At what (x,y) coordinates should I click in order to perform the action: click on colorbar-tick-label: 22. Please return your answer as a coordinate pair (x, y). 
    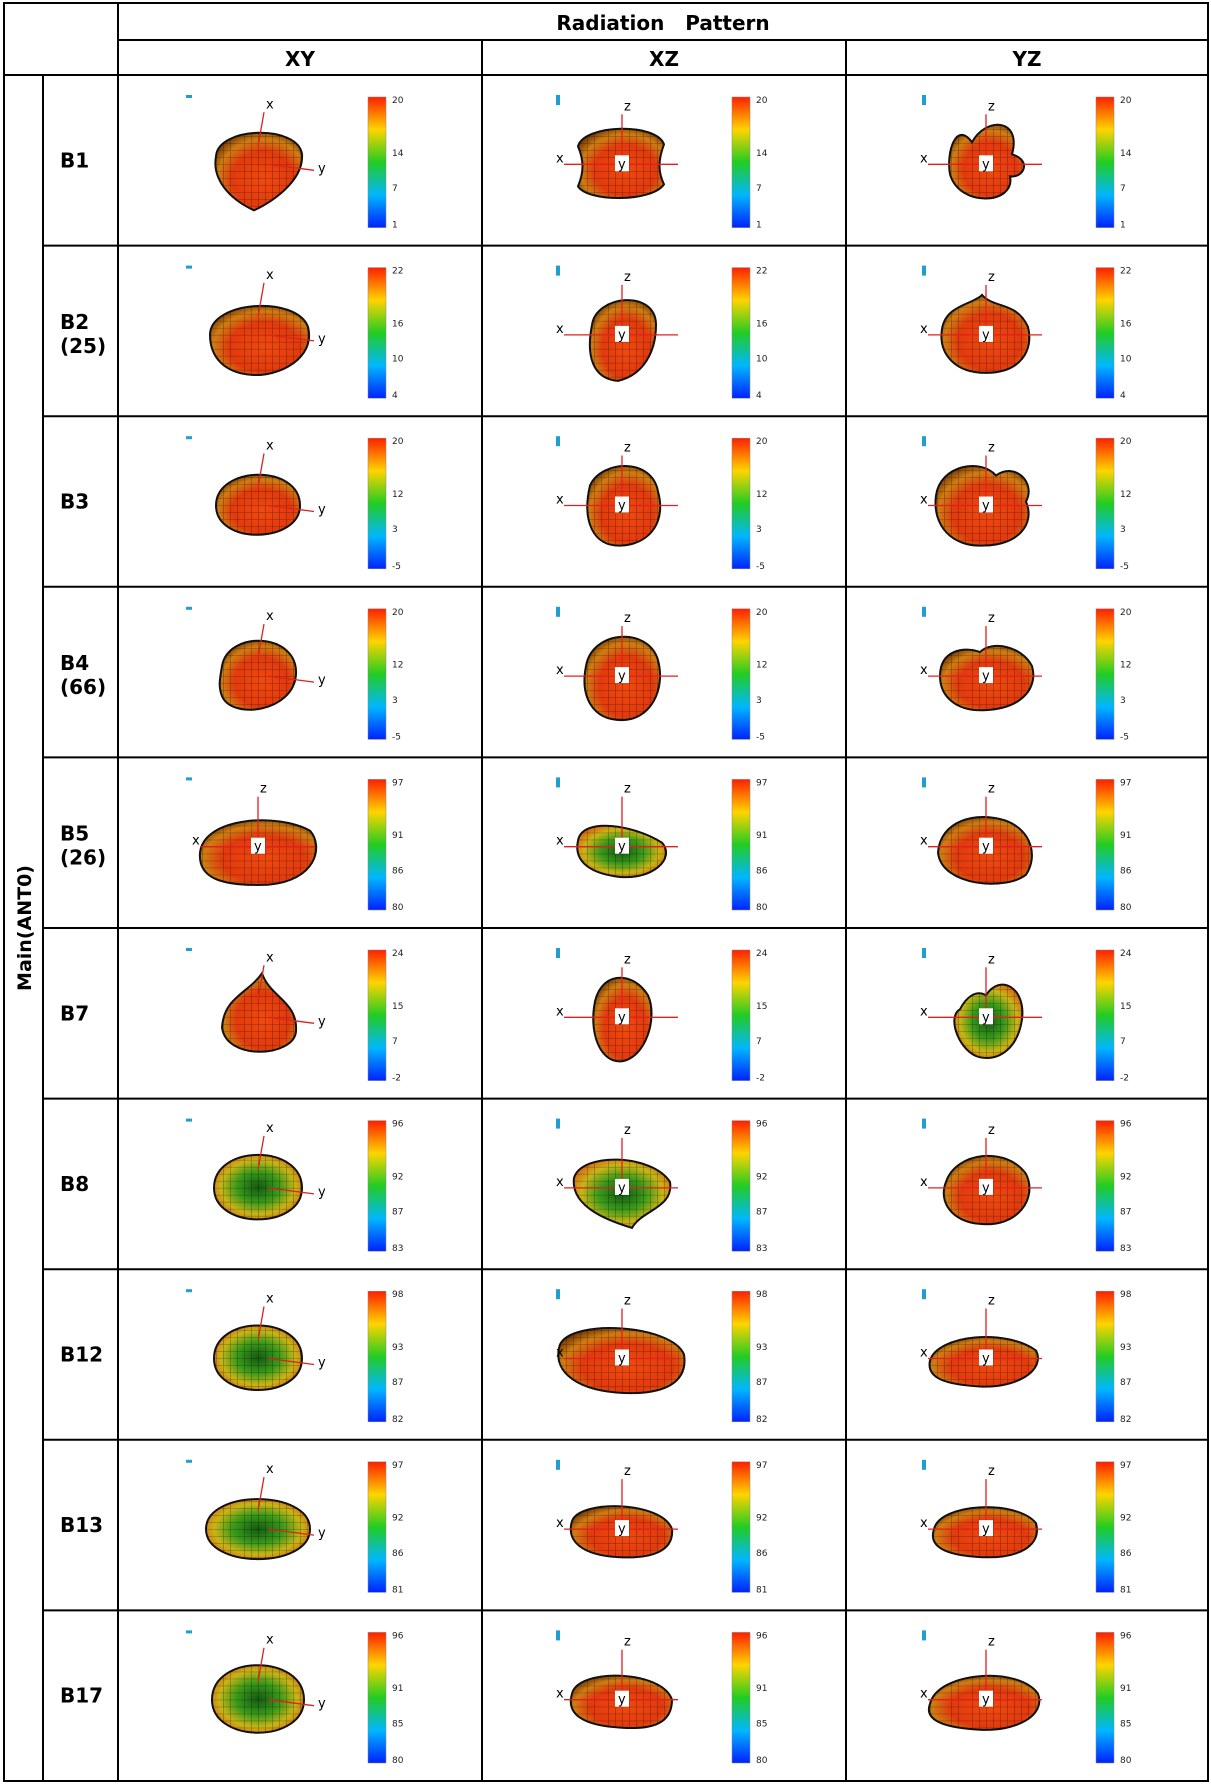
    Looking at the image, I should click on (1125, 272).